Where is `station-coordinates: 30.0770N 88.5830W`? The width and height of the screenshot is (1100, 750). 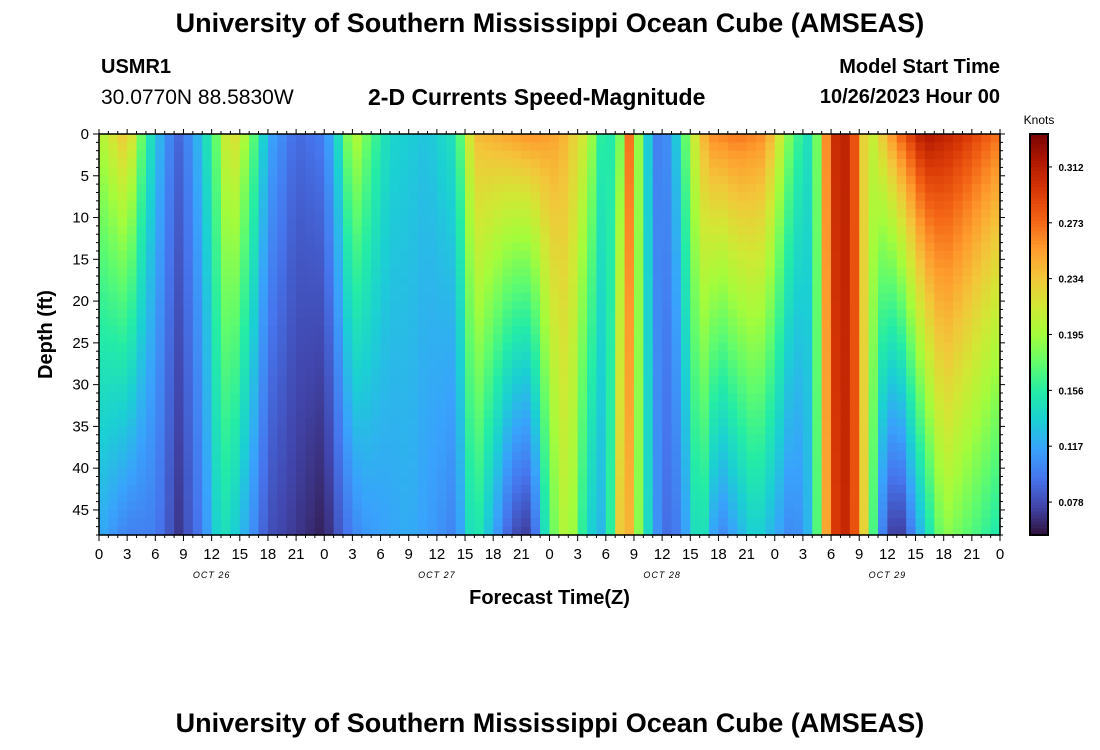 station-coordinates: 30.0770N 88.5830W is located at coordinates (197, 97).